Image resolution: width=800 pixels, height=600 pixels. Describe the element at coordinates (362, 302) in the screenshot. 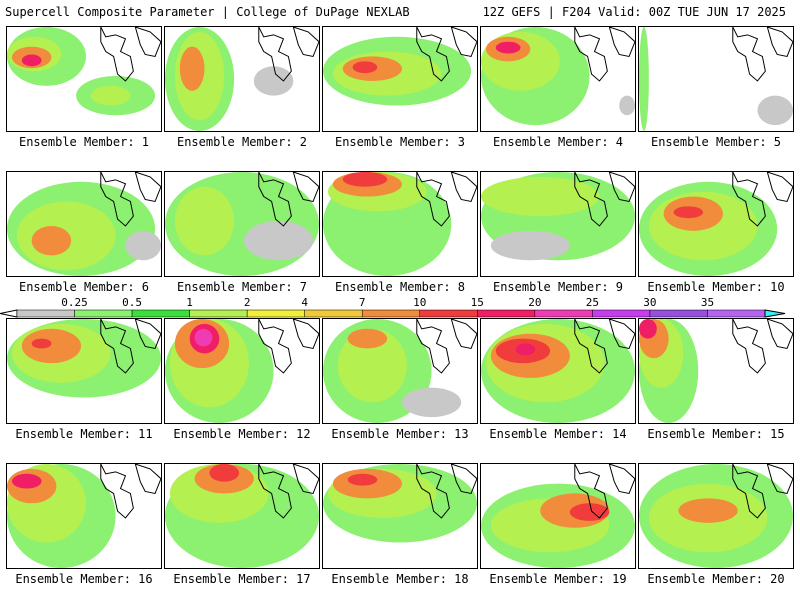

I see `colorbar-tick-label: 7` at that location.